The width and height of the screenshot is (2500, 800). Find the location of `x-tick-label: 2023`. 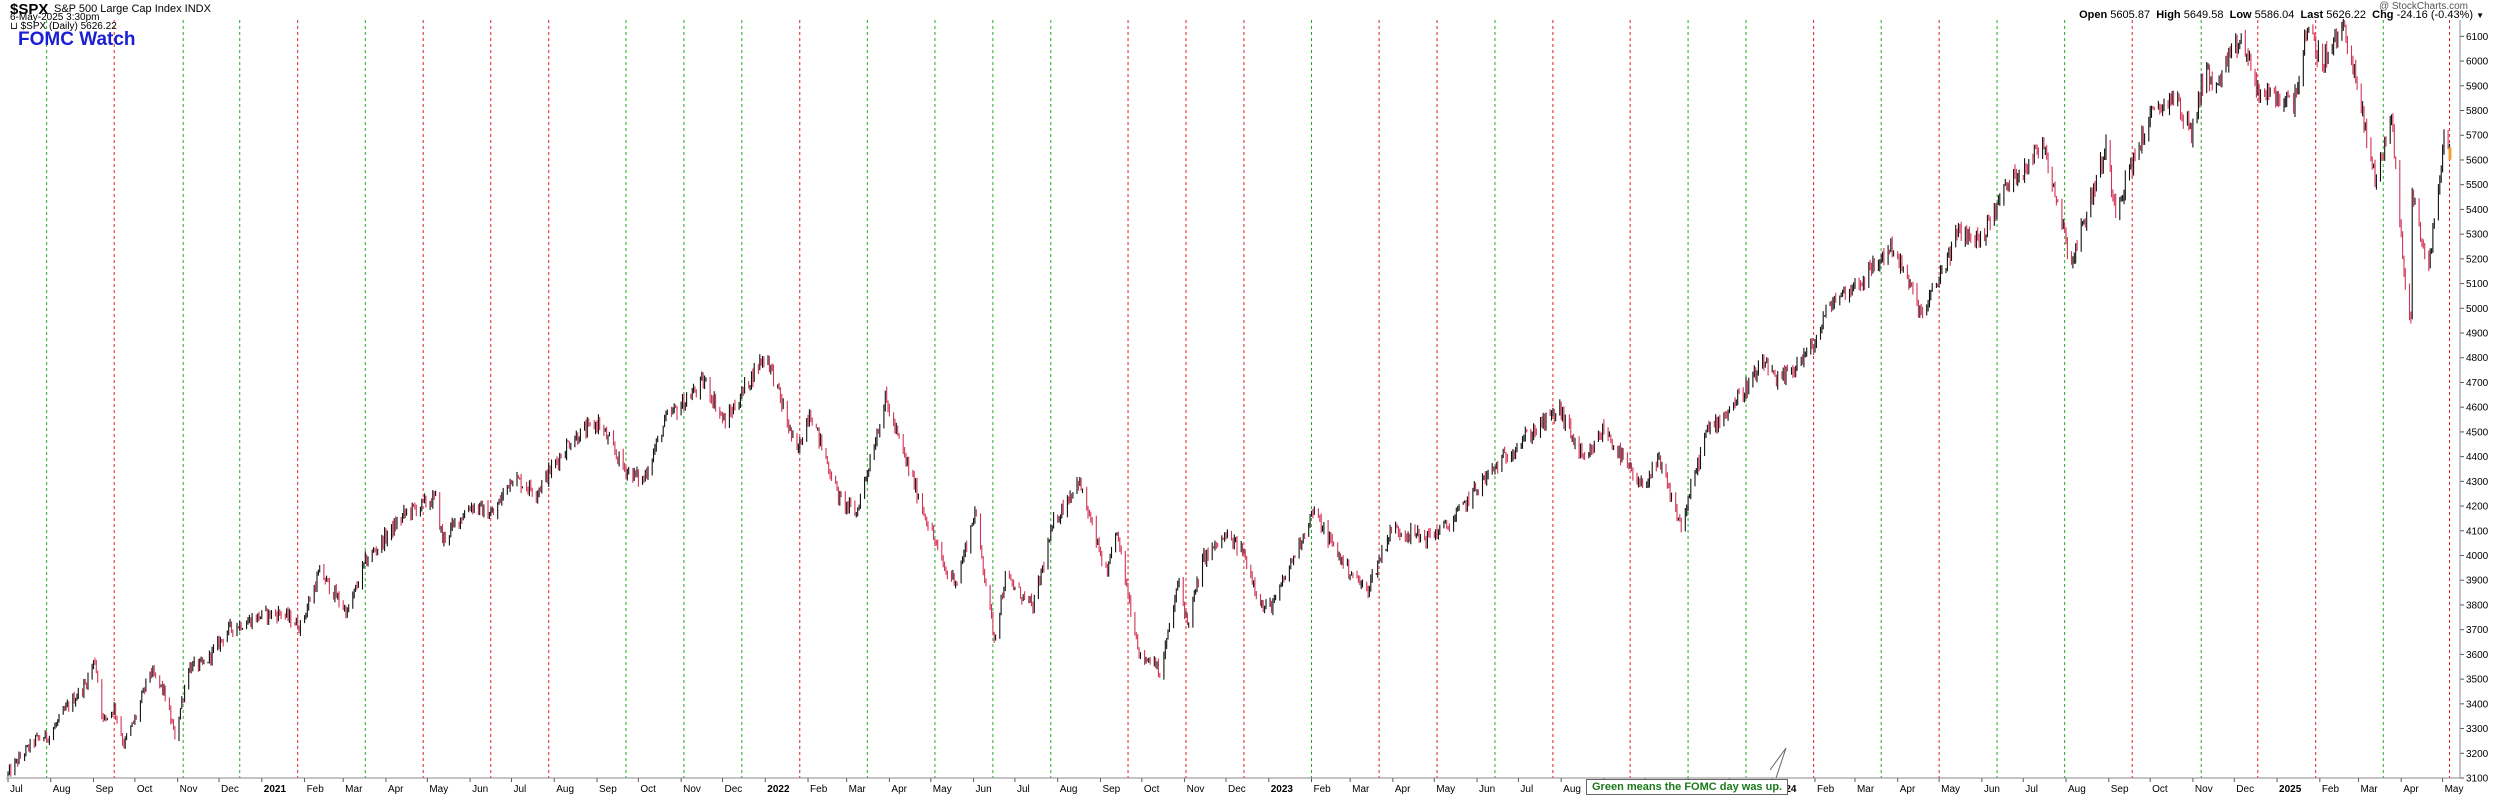

x-tick-label: 2023 is located at coordinates (1282, 789).